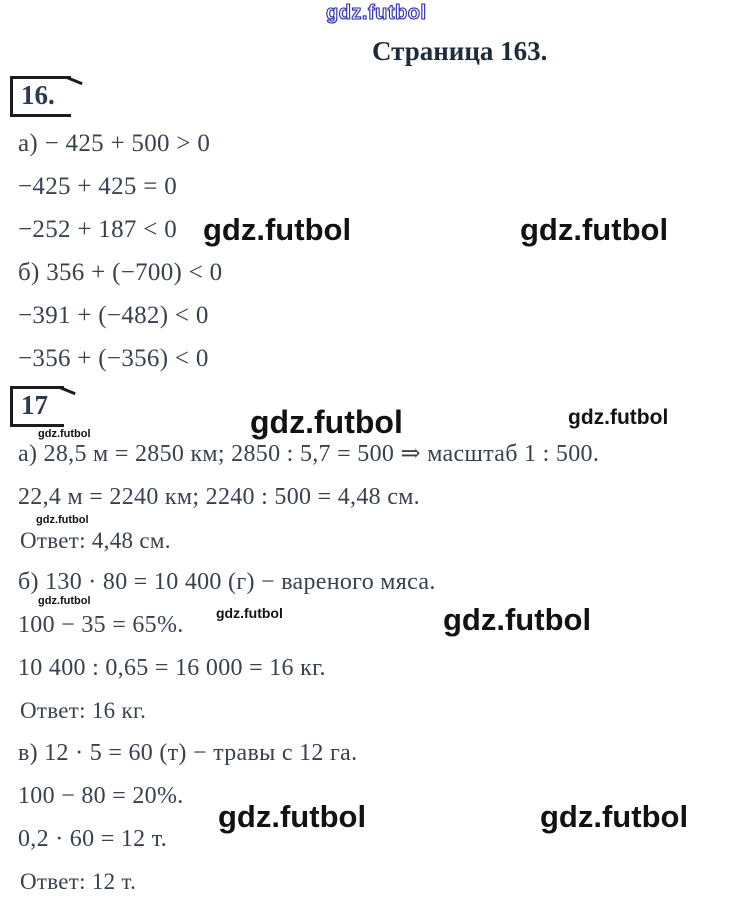 Image resolution: width=732 pixels, height=913 pixels. I want to click on answer-line: Ответ: 4,48 см., so click(95, 540).